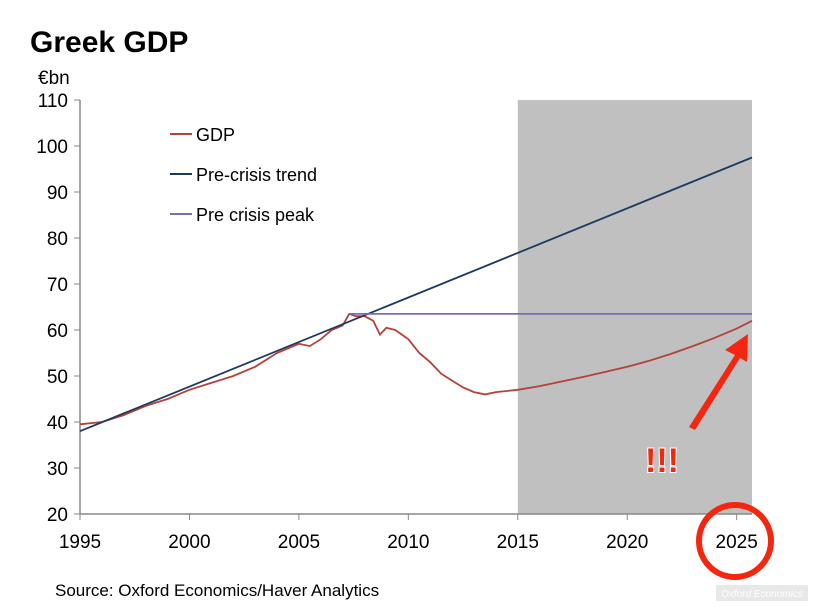 The width and height of the screenshot is (823, 609). I want to click on highlight-circle-2025, so click(735, 541).